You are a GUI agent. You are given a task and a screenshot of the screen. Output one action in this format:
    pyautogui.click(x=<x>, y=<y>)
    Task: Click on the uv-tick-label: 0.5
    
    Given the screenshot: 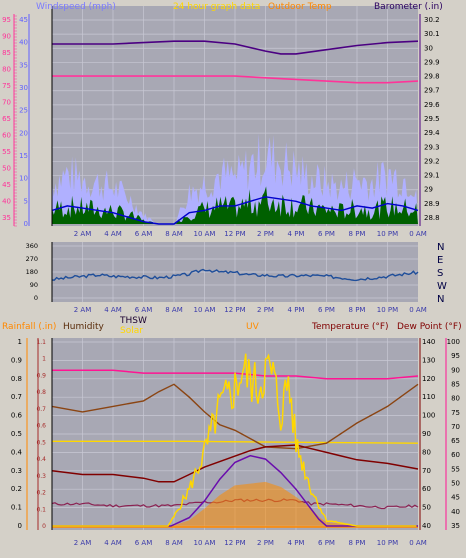 What is the action you would take?
    pyautogui.click(x=41, y=442)
    